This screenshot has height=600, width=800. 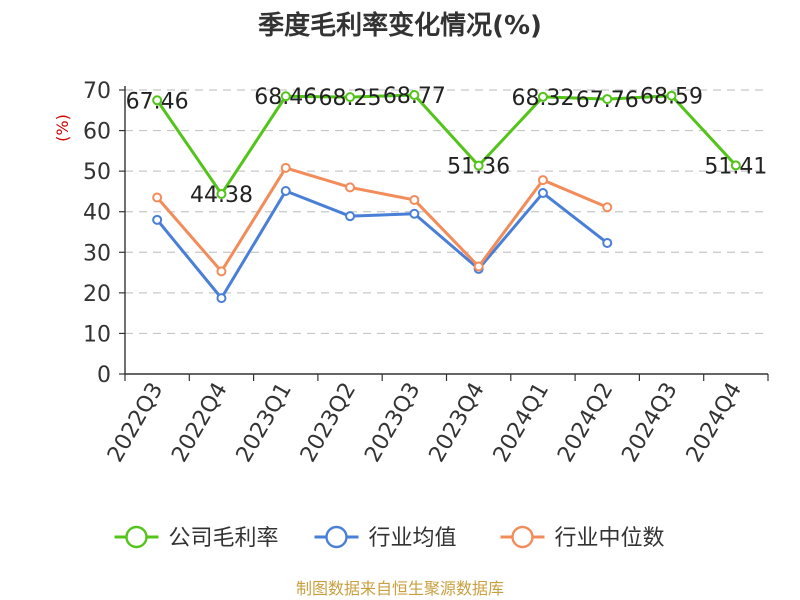 I want to click on x-tick-label: 2024Q1, so click(x=521, y=423).